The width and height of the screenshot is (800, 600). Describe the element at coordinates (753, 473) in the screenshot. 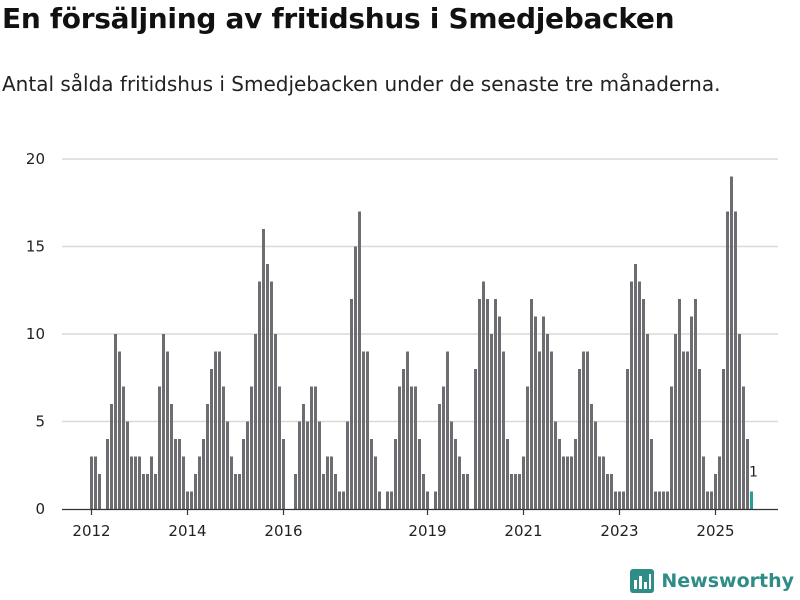

I see `data-labels: 1` at that location.